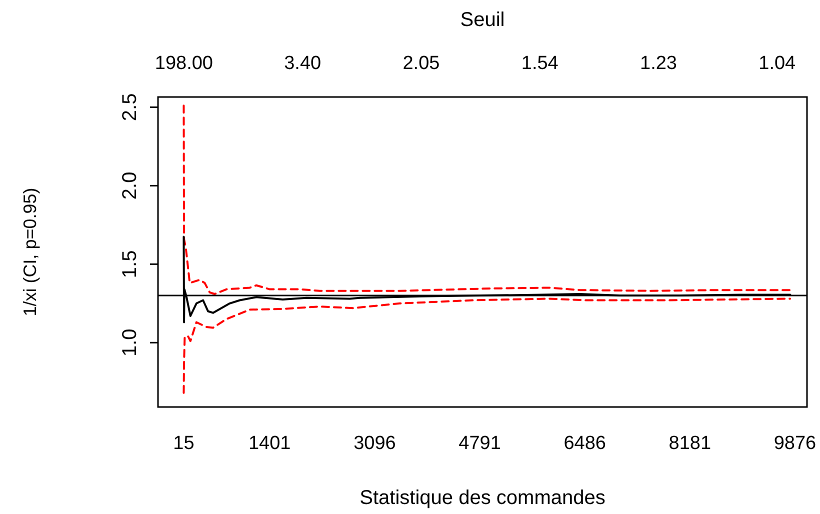 The height and width of the screenshot is (514, 820). What do you see at coordinates (130, 186) in the screenshot?
I see `y-tick-label: 2.0` at bounding box center [130, 186].